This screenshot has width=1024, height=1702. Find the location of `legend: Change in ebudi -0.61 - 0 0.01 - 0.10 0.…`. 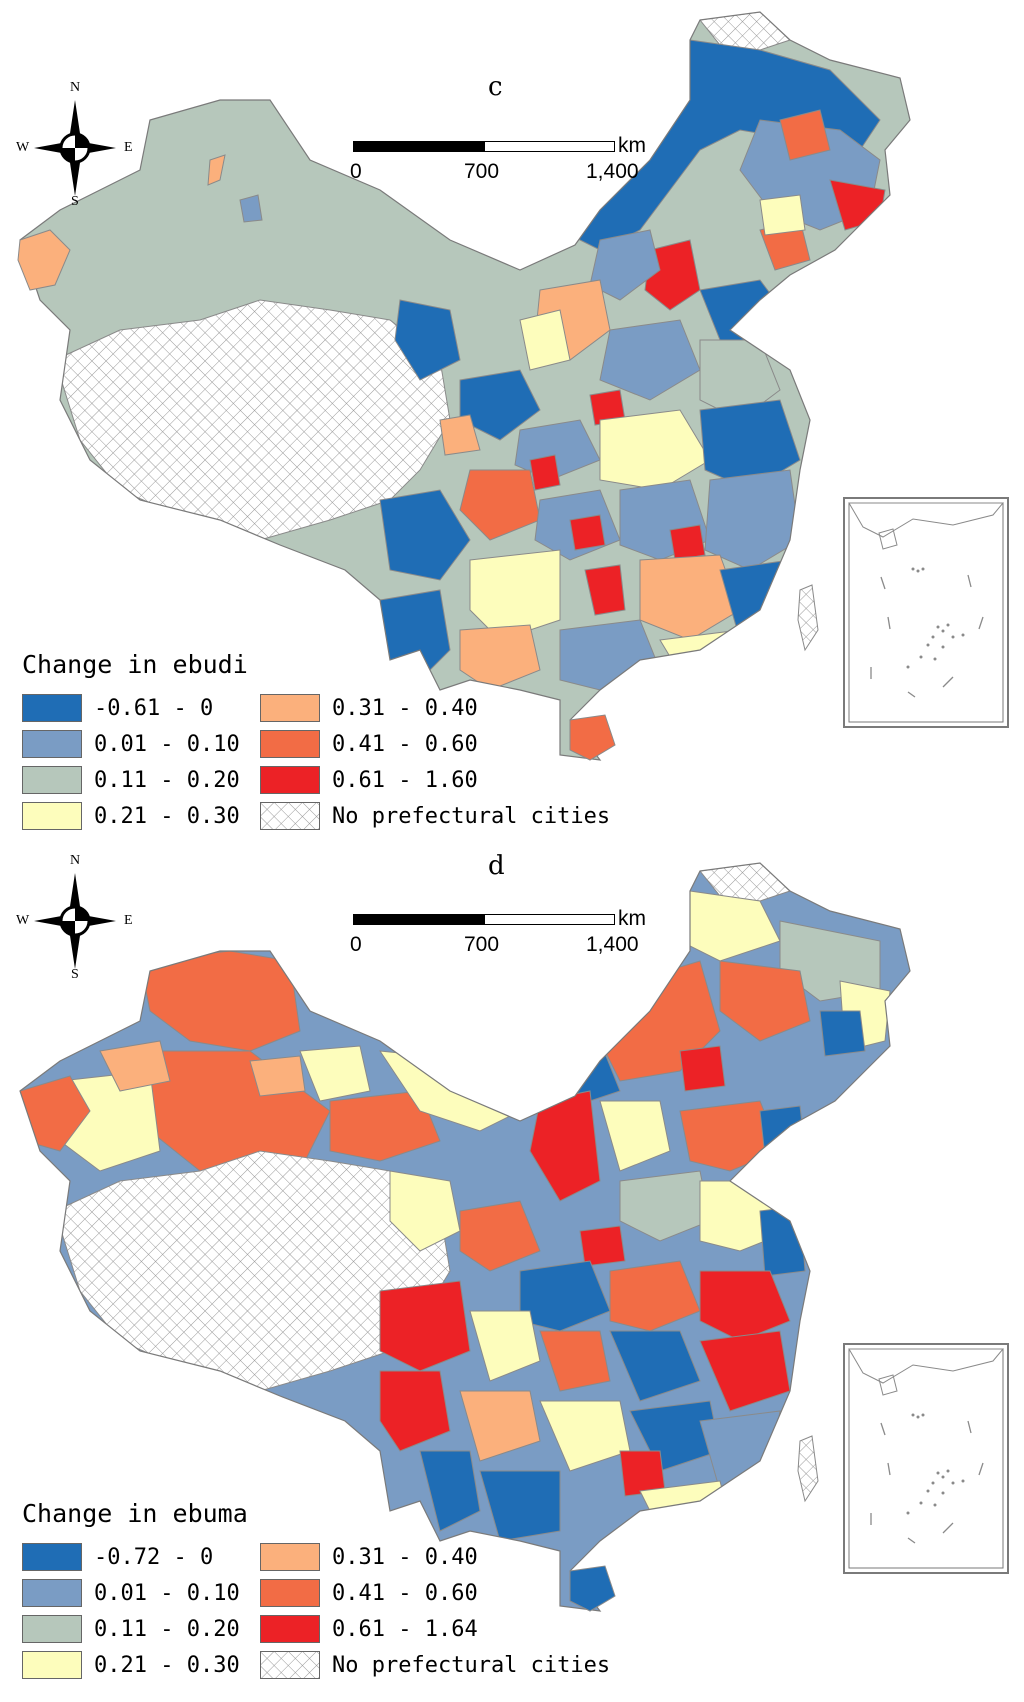

legend: Change in ebudi -0.61 - 0 0.01 - 0.10 0.… is located at coordinates (342, 750).